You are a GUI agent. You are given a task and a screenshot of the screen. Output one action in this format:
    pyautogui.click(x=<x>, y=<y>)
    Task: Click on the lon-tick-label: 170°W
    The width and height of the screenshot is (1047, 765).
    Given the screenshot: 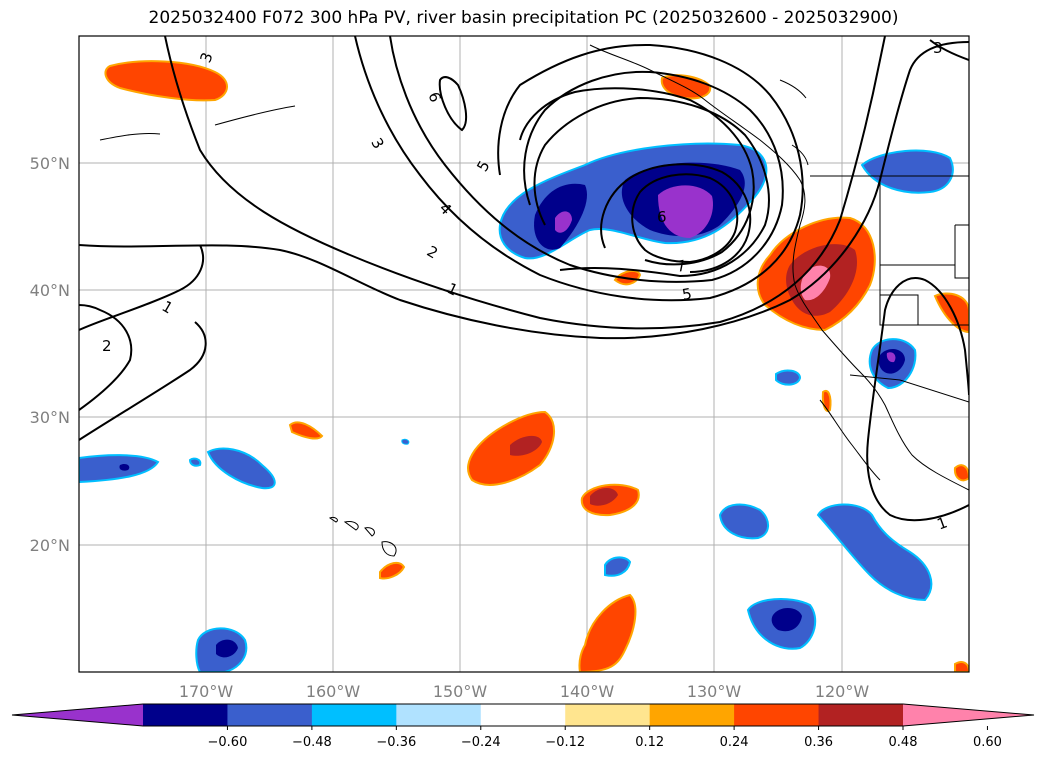 What is the action you would take?
    pyautogui.click(x=206, y=691)
    